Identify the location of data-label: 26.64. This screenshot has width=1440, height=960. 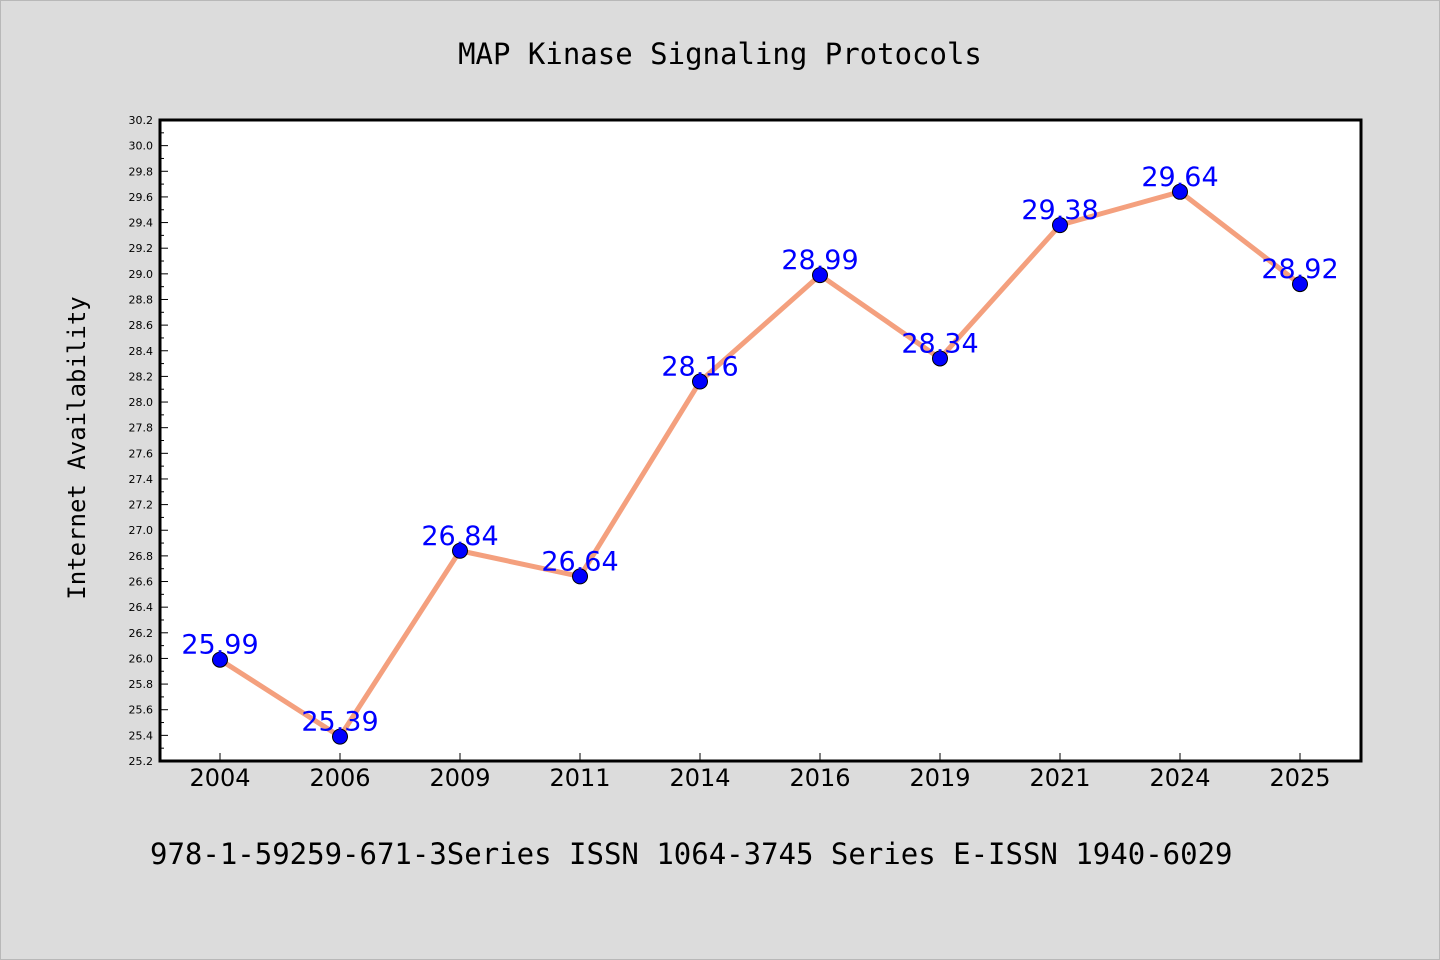
(579, 561).